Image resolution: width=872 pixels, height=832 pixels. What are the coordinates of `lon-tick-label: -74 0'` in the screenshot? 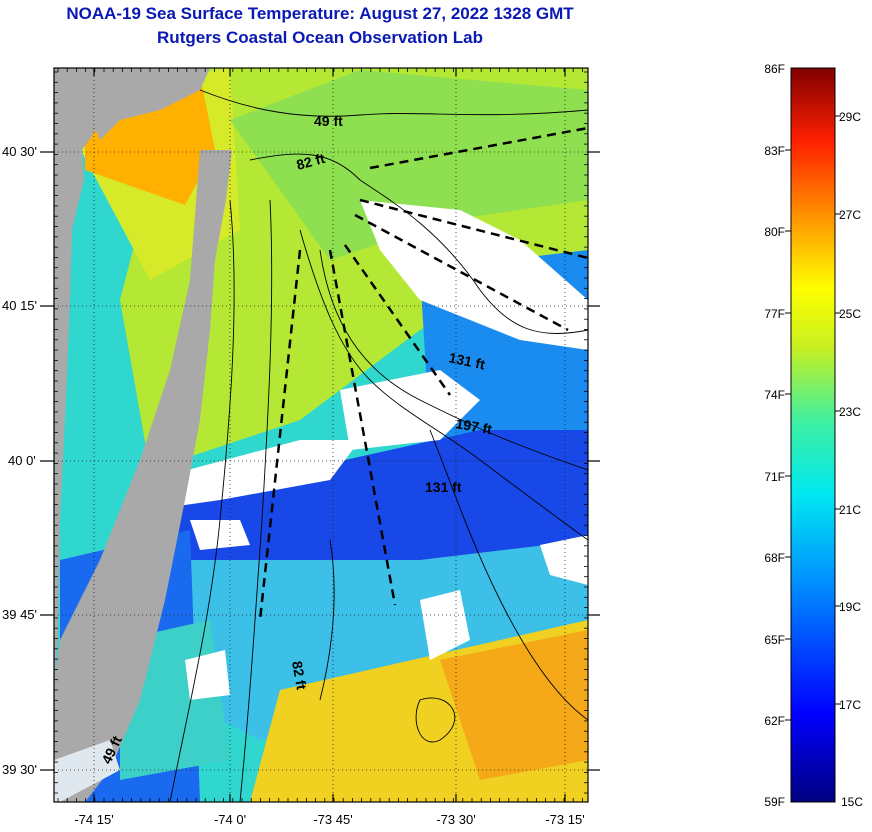 It's located at (230, 819).